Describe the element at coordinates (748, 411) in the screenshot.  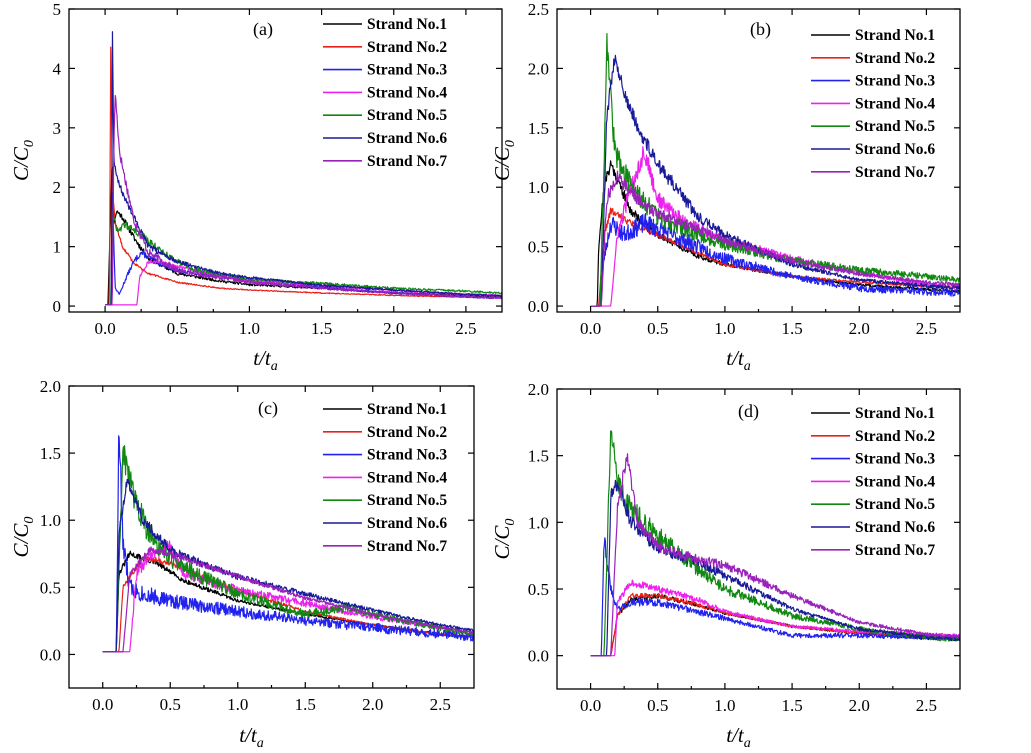
I see `panel-label: (d)` at that location.